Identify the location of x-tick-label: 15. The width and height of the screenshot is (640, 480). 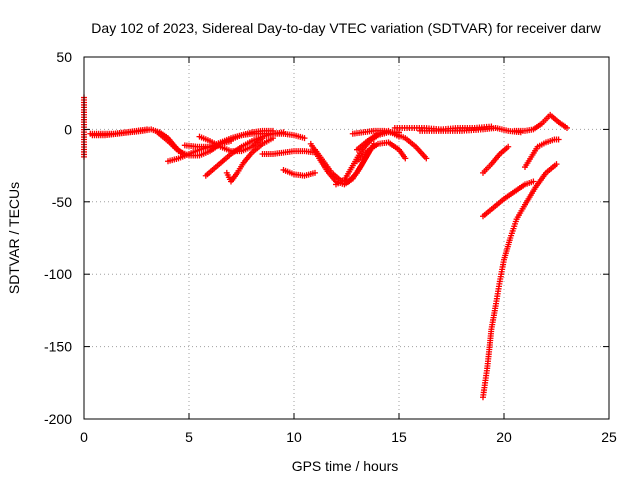
(399, 437).